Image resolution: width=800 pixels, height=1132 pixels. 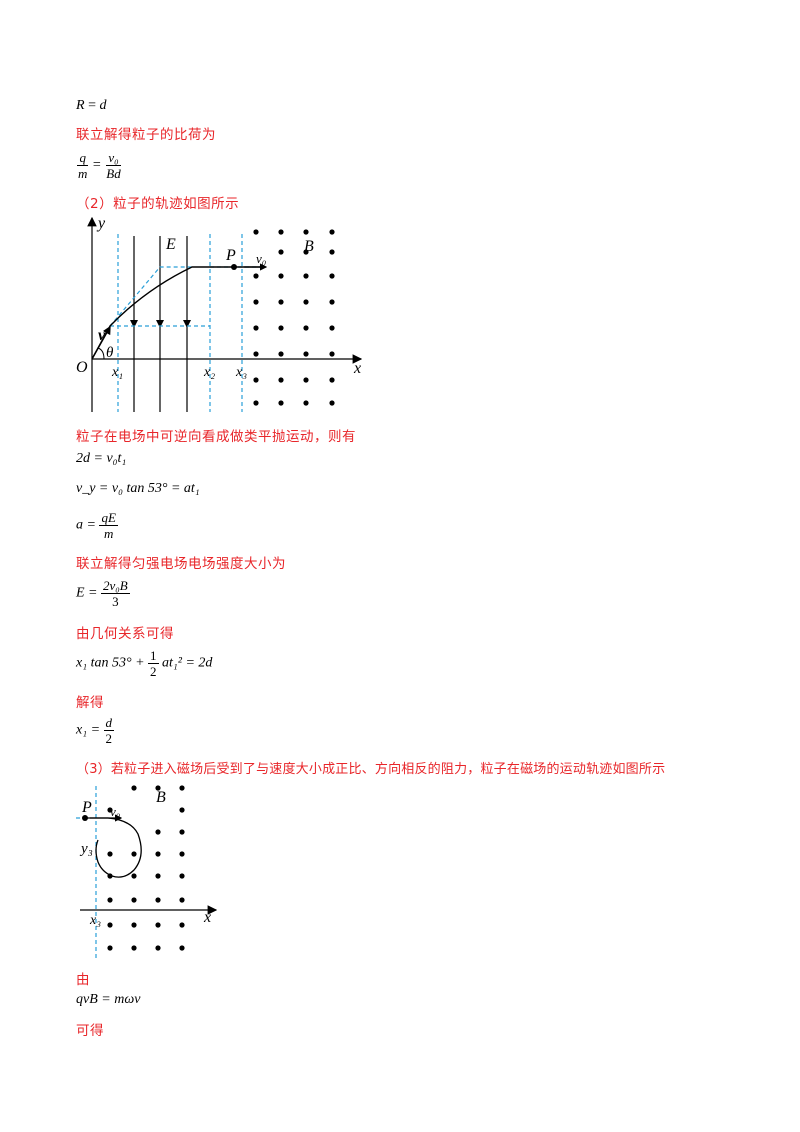 What do you see at coordinates (138, 488) in the screenshot?
I see `equation-vy: v_y = v₀ tan 53° = at₁` at bounding box center [138, 488].